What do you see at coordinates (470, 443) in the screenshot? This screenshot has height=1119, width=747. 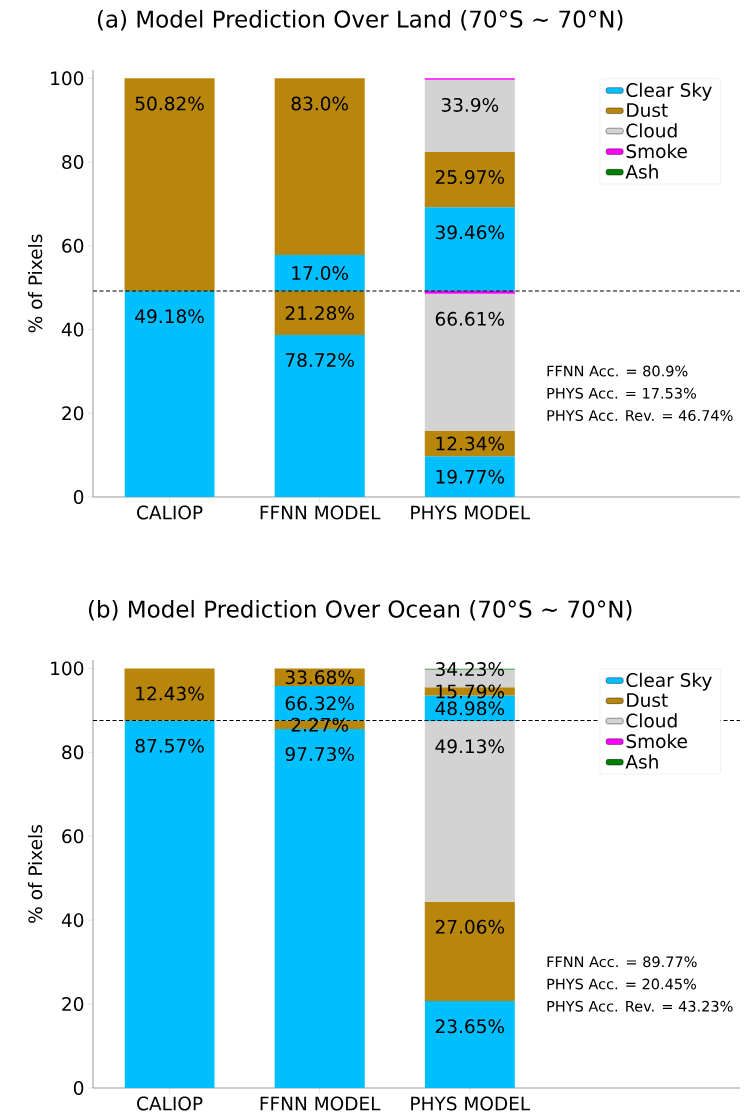 I see `annotation: 12.34%` at bounding box center [470, 443].